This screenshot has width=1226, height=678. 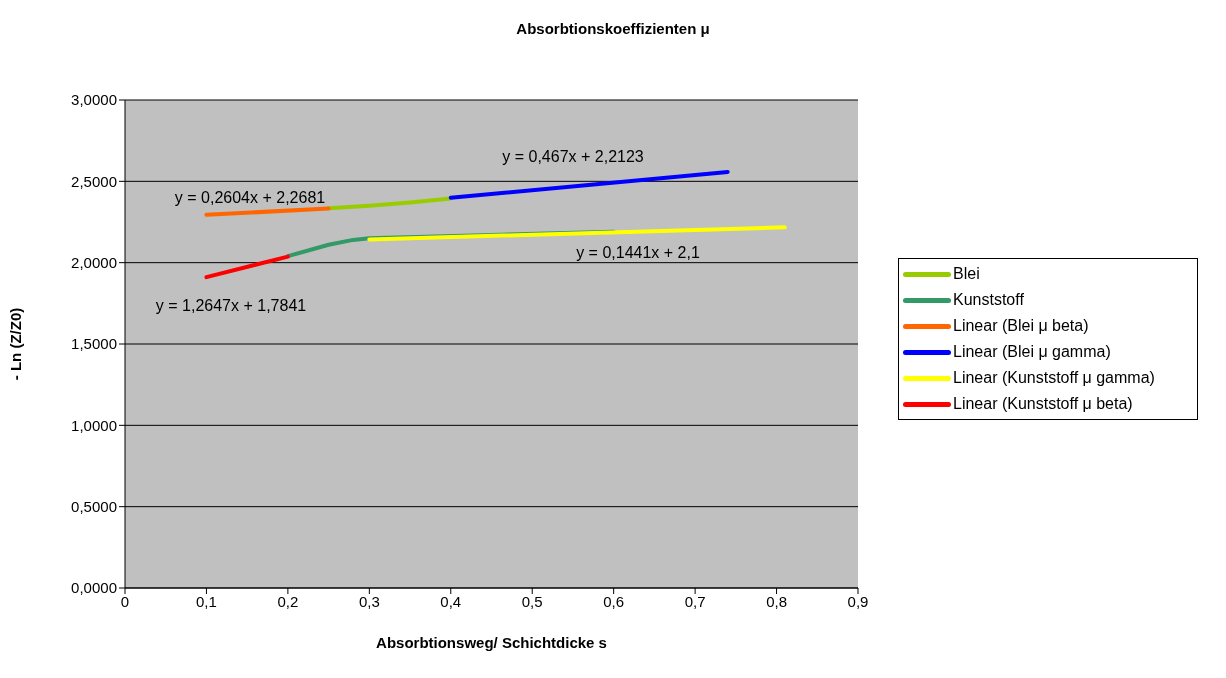 What do you see at coordinates (94, 262) in the screenshot?
I see `y-tick-label: 2,0000` at bounding box center [94, 262].